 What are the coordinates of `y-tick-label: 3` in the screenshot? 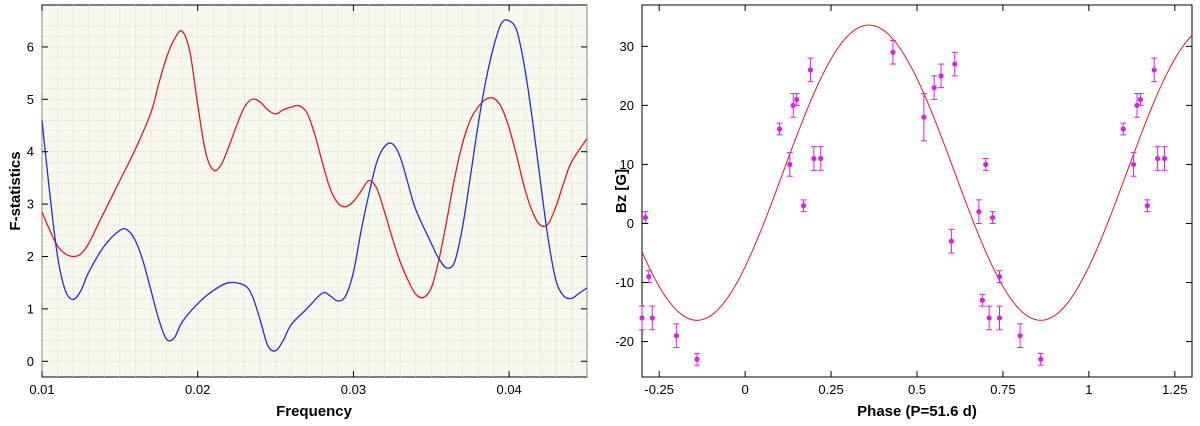 It's located at (30, 204).